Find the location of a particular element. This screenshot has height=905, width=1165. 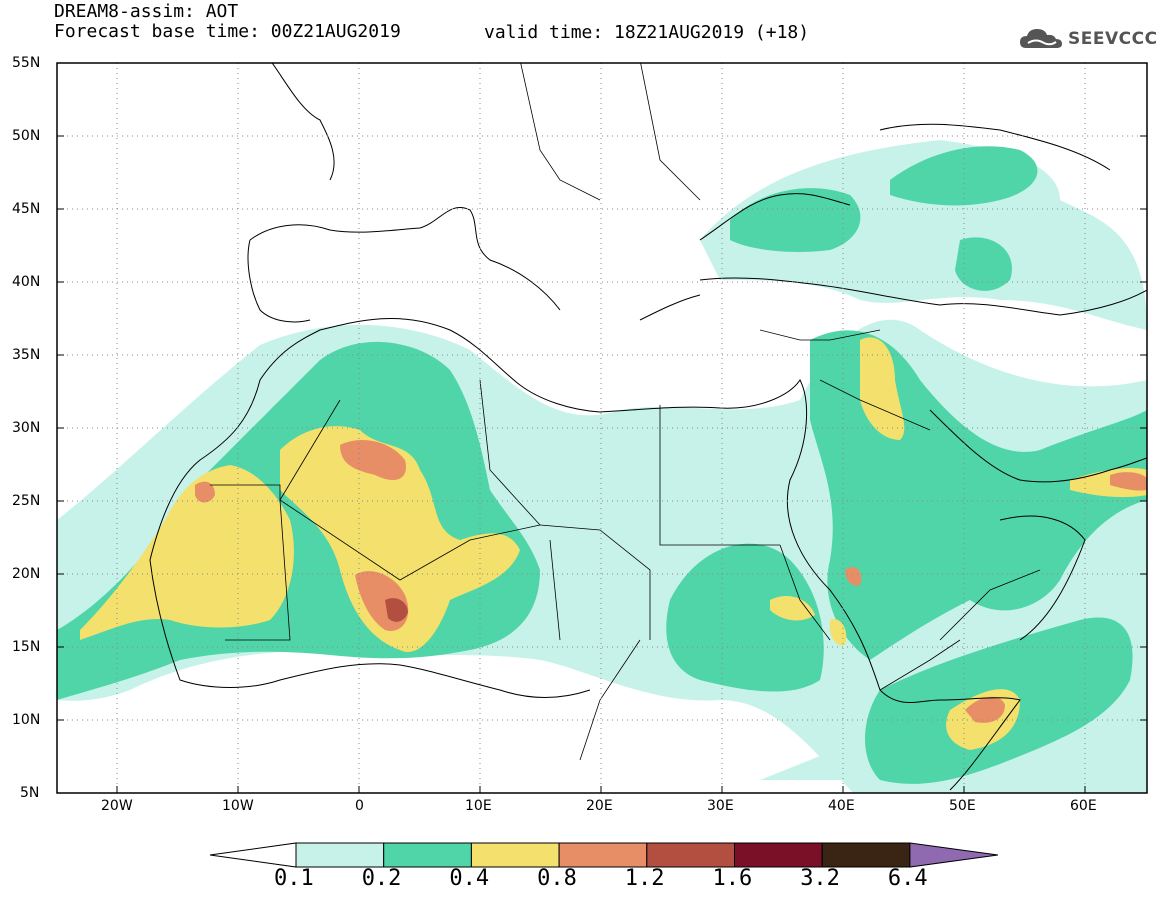

colorbar-label: 6.4 is located at coordinates (907, 878).